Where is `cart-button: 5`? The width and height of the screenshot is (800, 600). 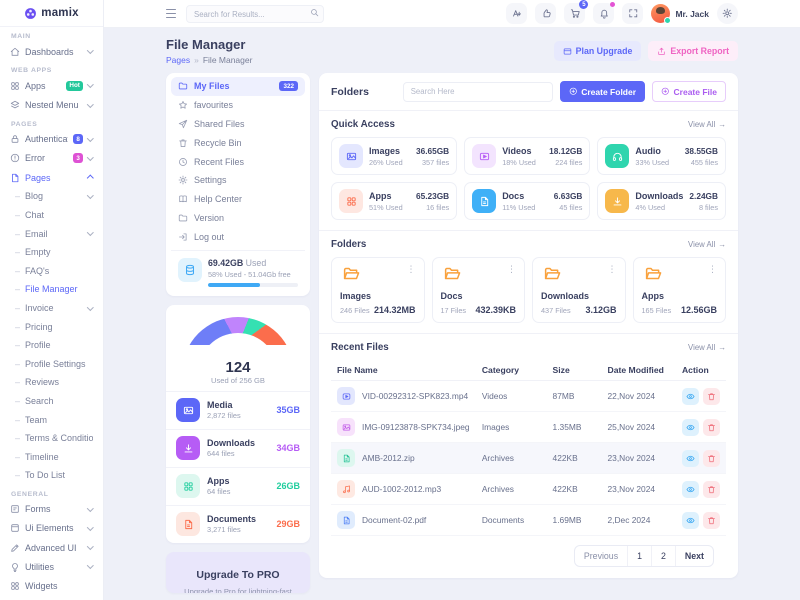 cart-button: 5 is located at coordinates (576, 12).